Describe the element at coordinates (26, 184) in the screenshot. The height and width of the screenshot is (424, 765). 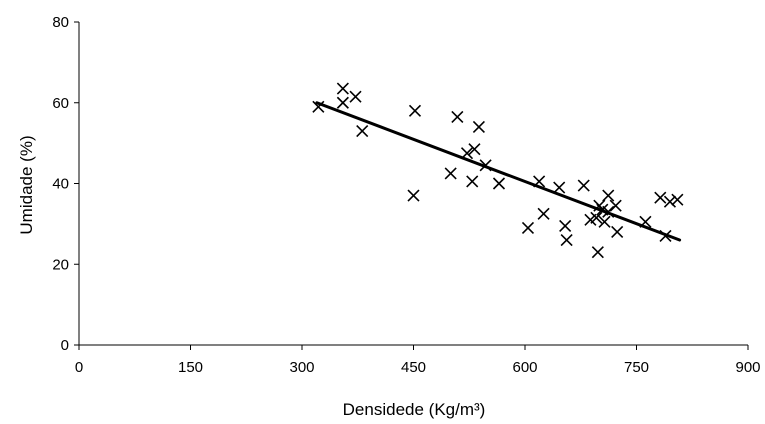
I see `y-axis-title: Umidade (%)` at that location.